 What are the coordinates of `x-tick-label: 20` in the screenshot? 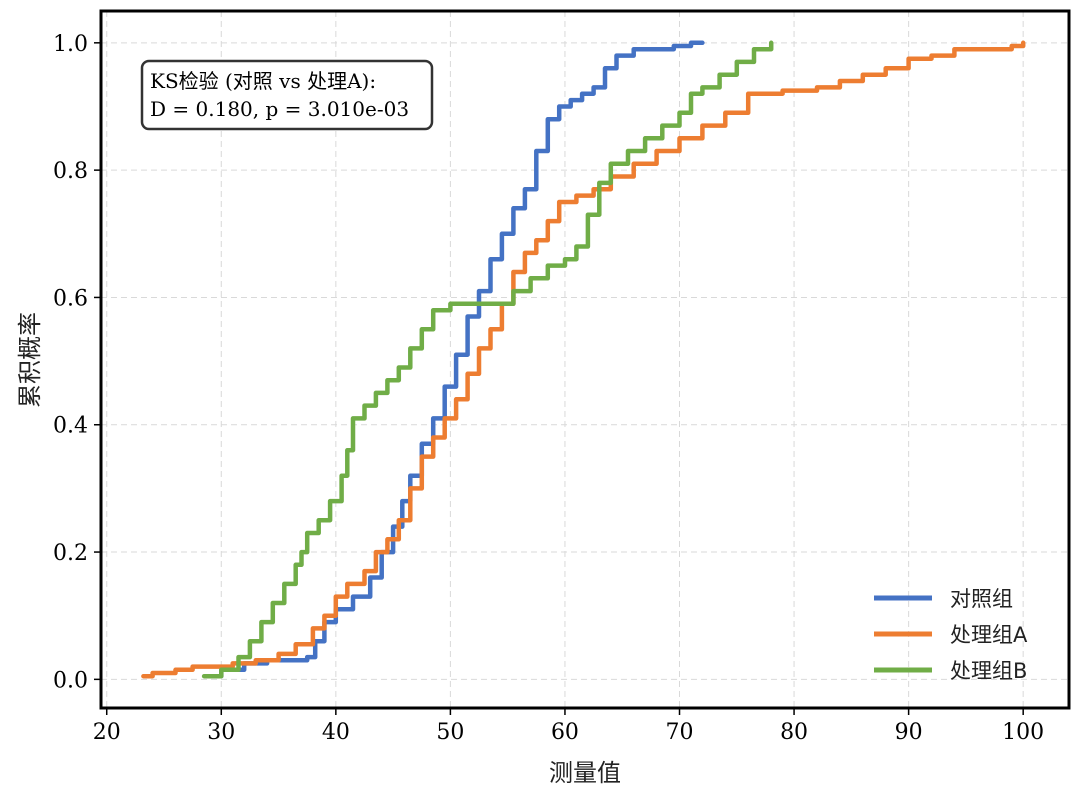 It's located at (107, 732).